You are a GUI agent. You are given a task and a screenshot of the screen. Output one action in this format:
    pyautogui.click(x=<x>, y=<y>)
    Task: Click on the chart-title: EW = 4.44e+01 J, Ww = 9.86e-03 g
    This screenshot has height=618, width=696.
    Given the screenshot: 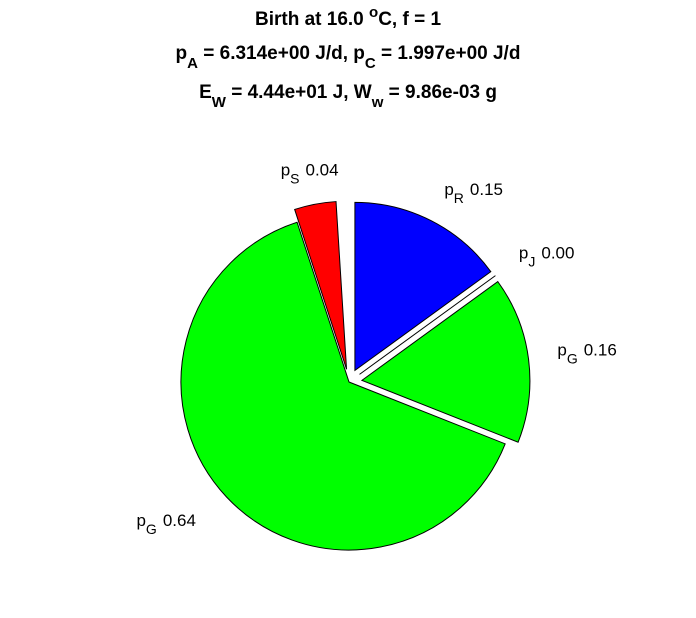 What is the action you would take?
    pyautogui.click(x=348, y=96)
    